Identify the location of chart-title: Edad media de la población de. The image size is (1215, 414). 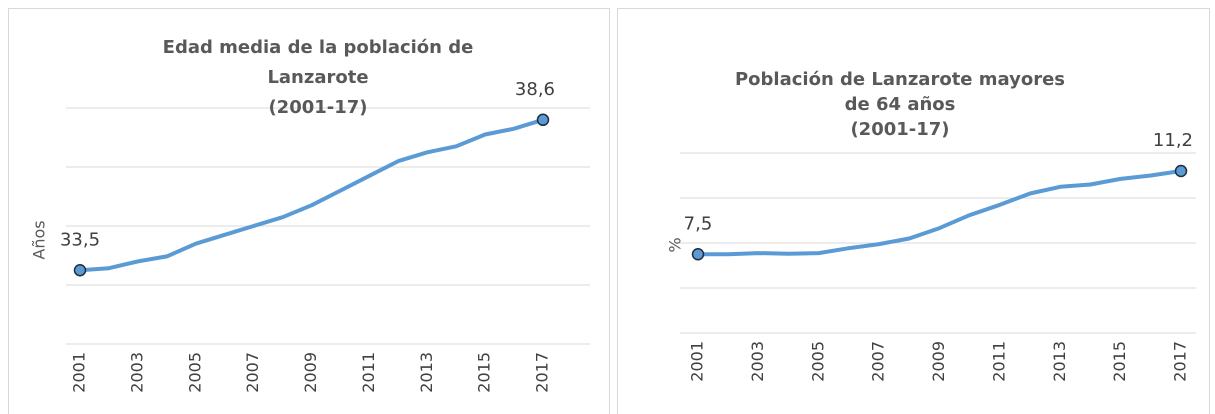
(318, 47).